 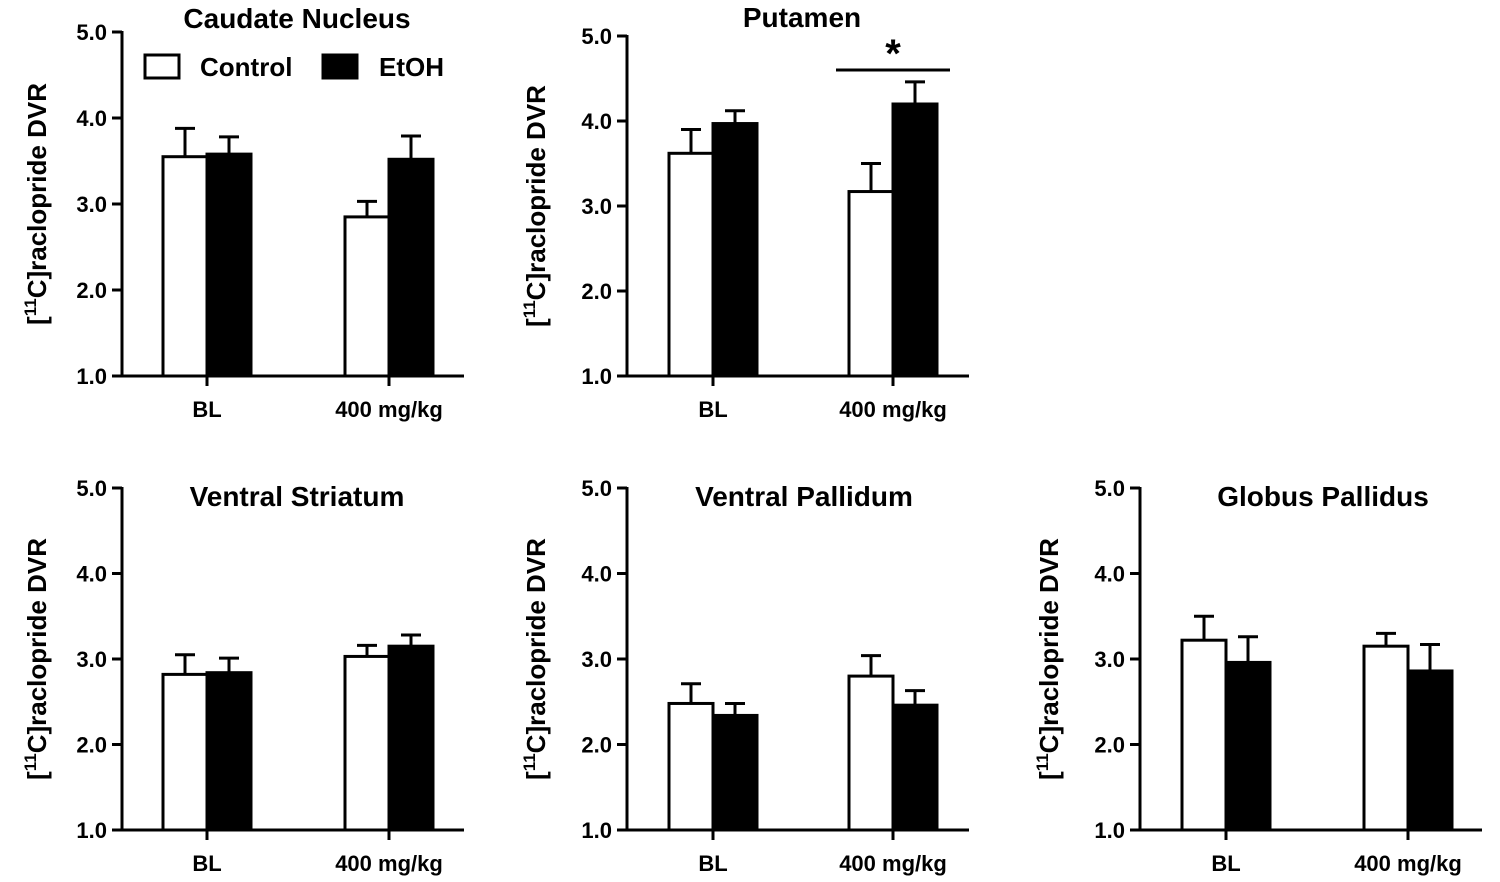 What do you see at coordinates (340, 66) in the screenshot?
I see `legend-swatch-etoh` at bounding box center [340, 66].